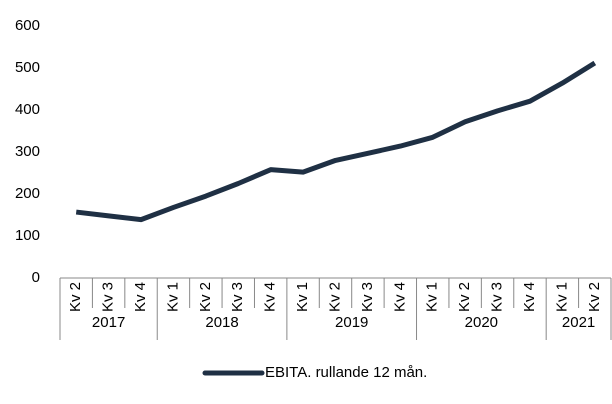 Image resolution: width=612 pixels, height=404 pixels. What do you see at coordinates (578, 322) in the screenshot?
I see `group-label: 2021` at bounding box center [578, 322].